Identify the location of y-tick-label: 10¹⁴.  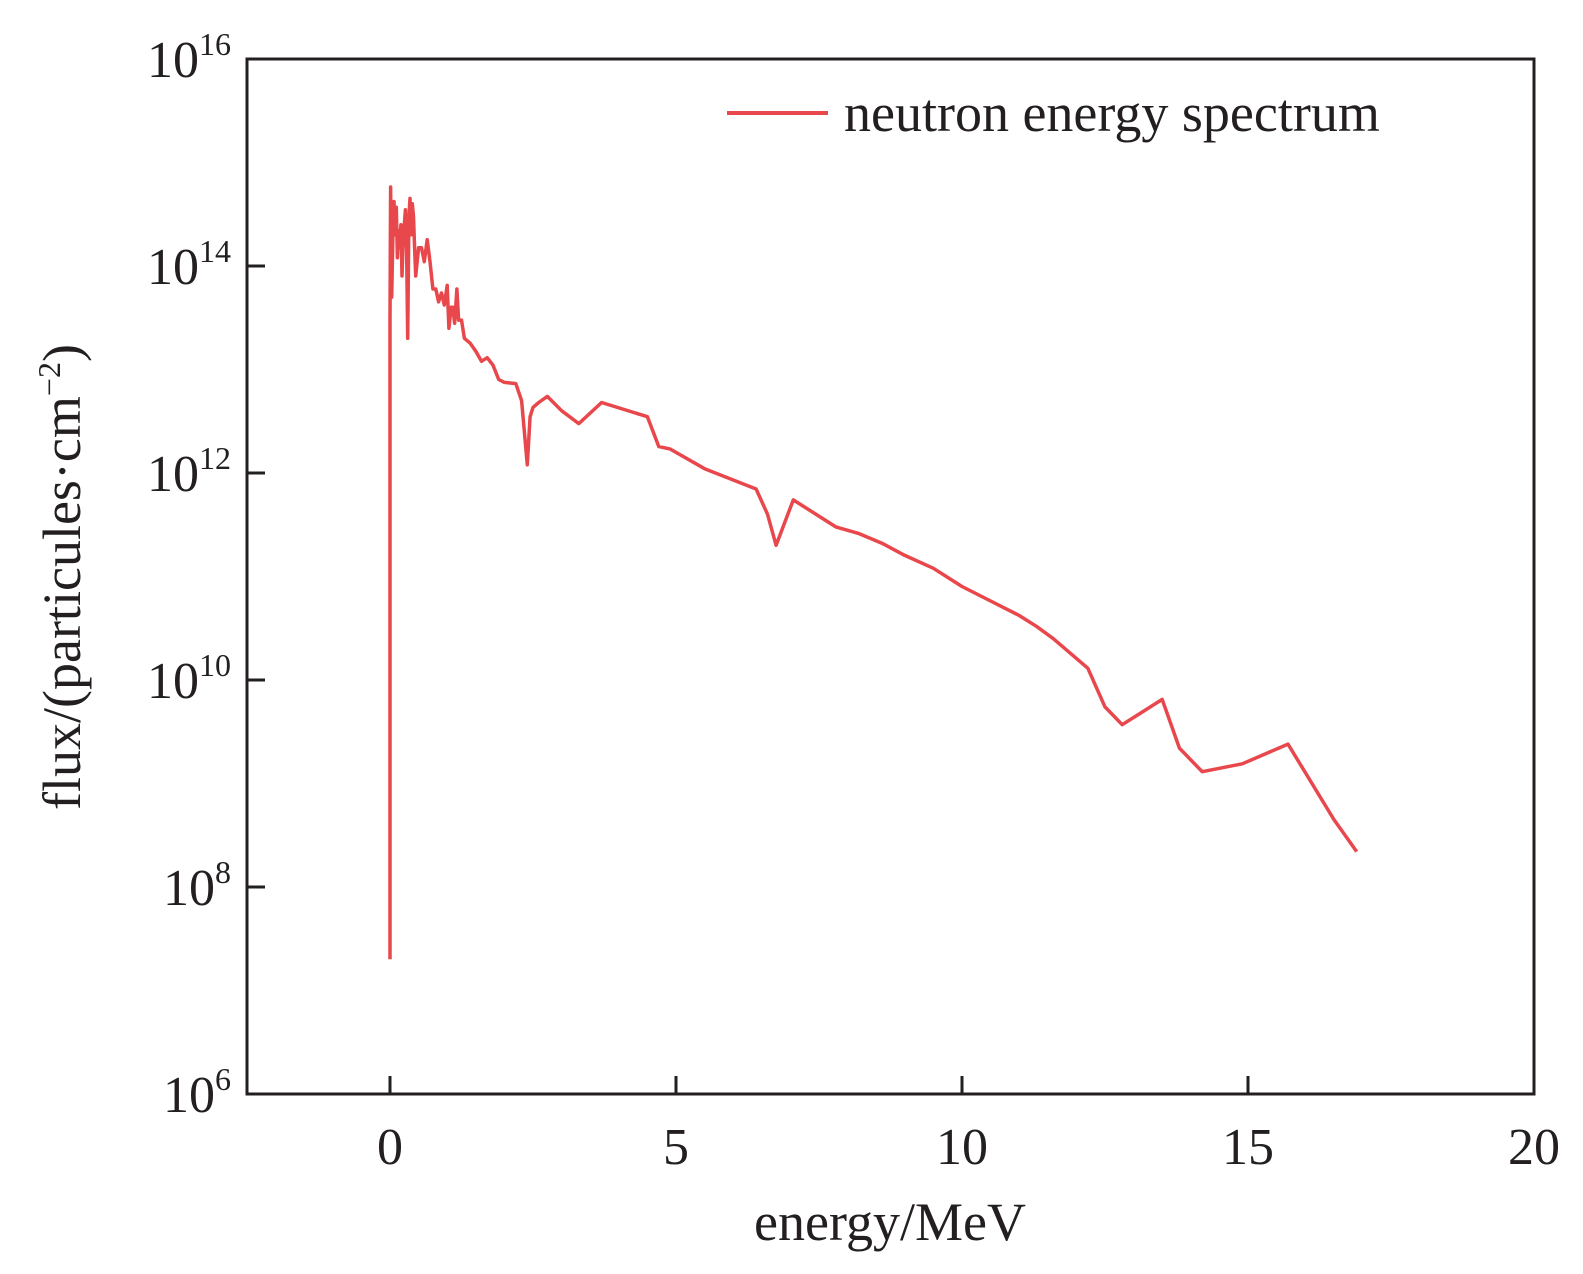
(189, 264).